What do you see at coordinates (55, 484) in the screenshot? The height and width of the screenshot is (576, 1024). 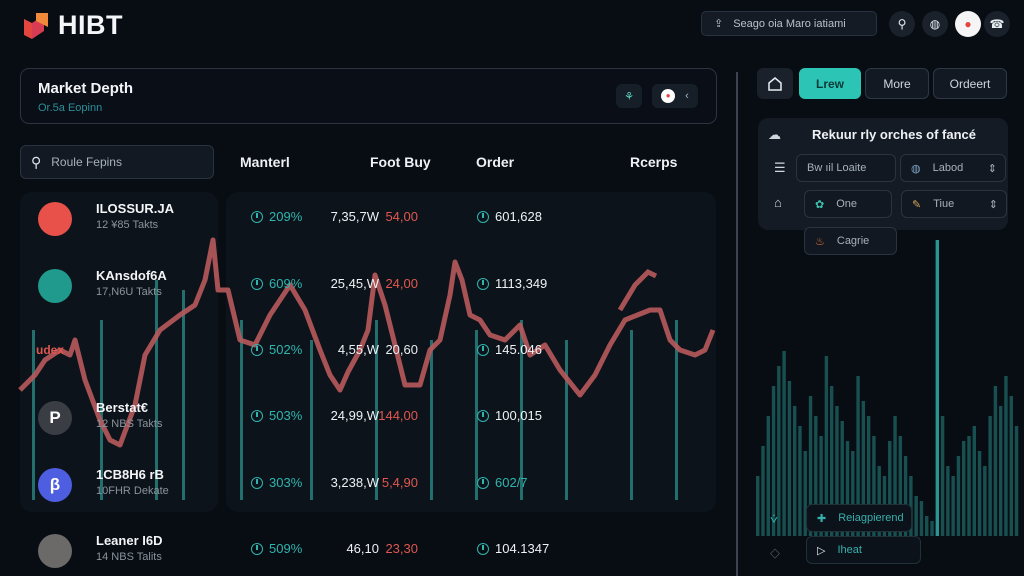 I see `avatar-glyph: β` at bounding box center [55, 484].